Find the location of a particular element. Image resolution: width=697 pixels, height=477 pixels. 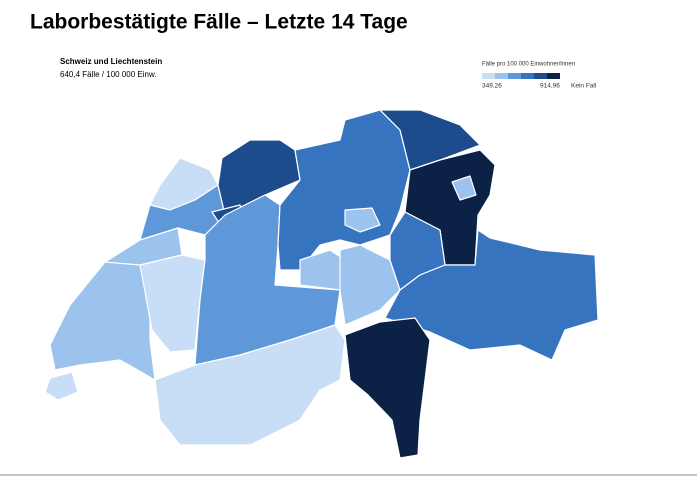

legend-max: 914,96 is located at coordinates (550, 86).